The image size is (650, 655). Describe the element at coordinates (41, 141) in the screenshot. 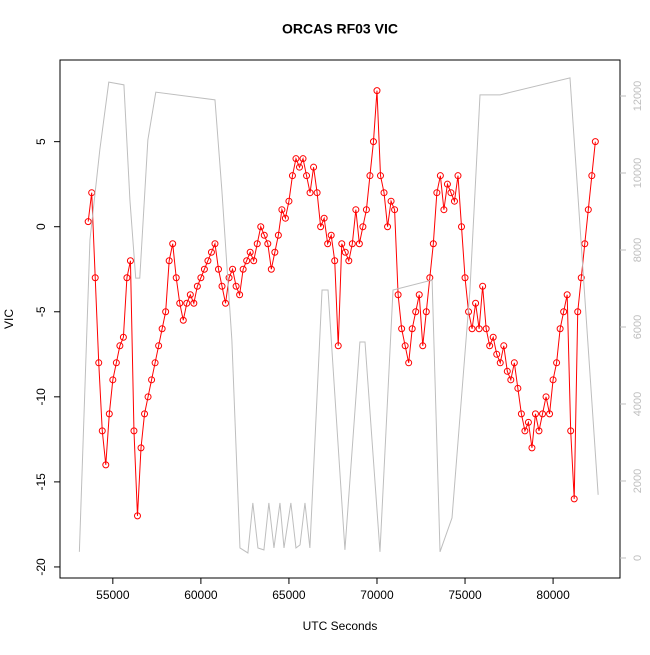

I see `y-tick-label: 5` at that location.